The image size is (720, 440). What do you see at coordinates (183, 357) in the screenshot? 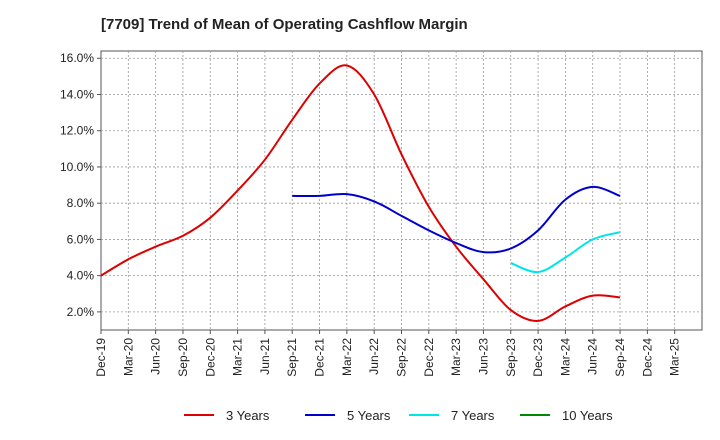
I see `x-tick-label: Sep-20` at bounding box center [183, 357].